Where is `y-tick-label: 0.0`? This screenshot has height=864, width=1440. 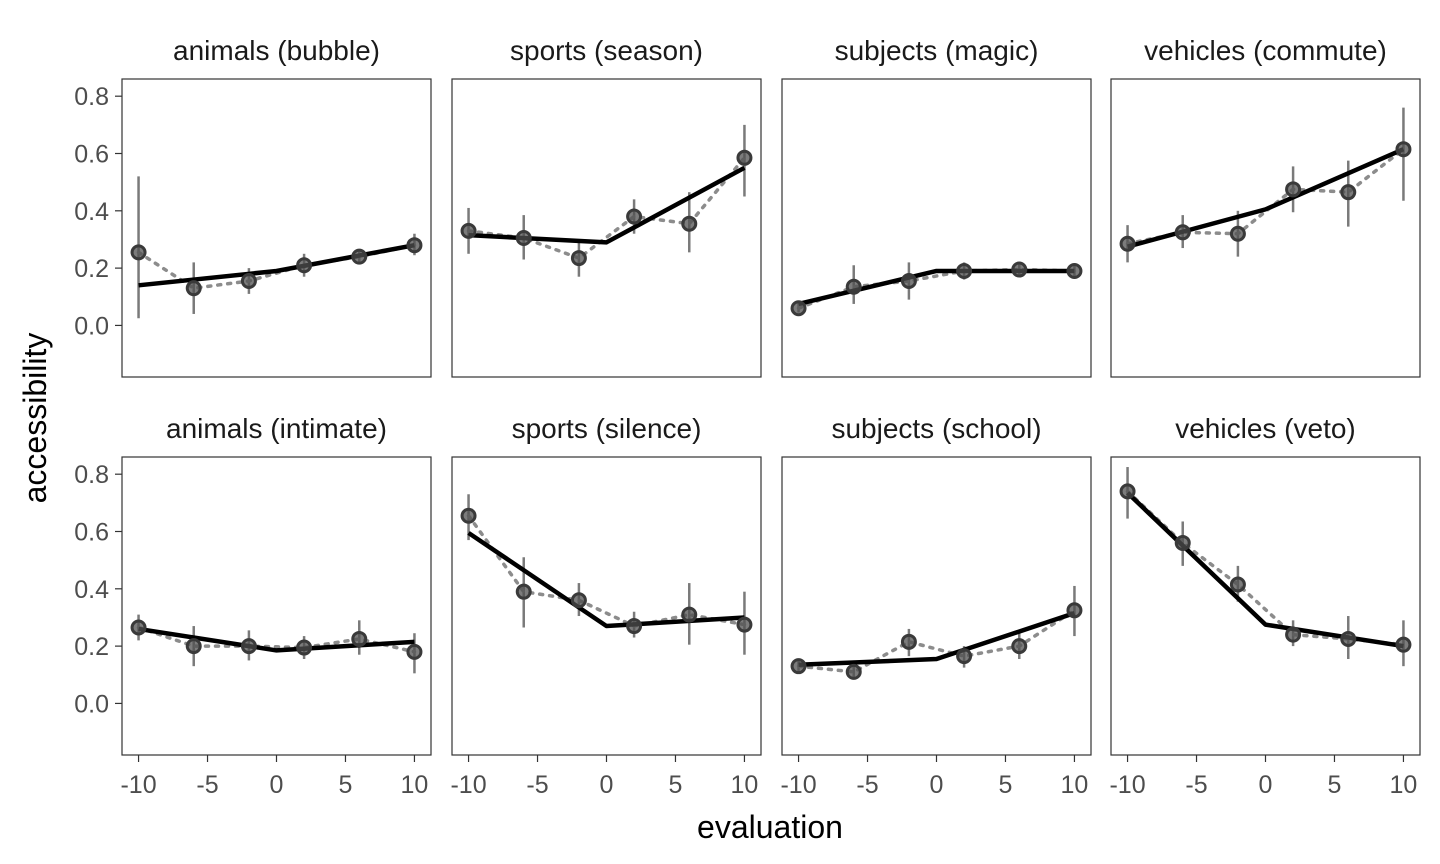
y-tick-label: 0.0 is located at coordinates (91, 704).